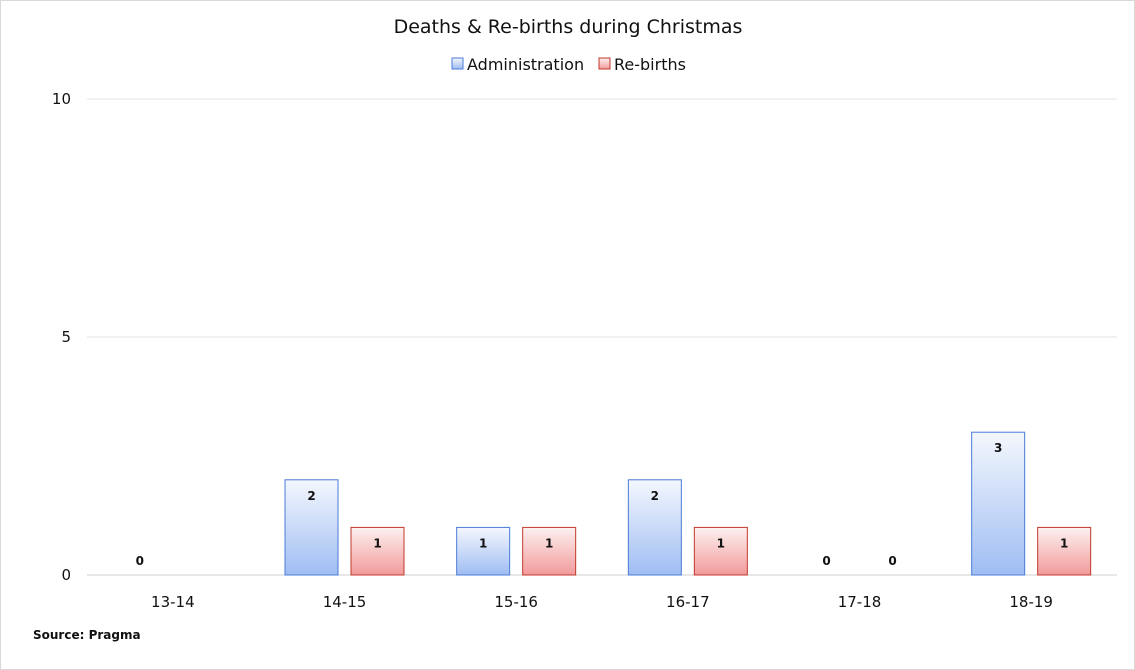 This screenshot has width=1135, height=670. I want to click on y-tick-label: 10, so click(61, 99).